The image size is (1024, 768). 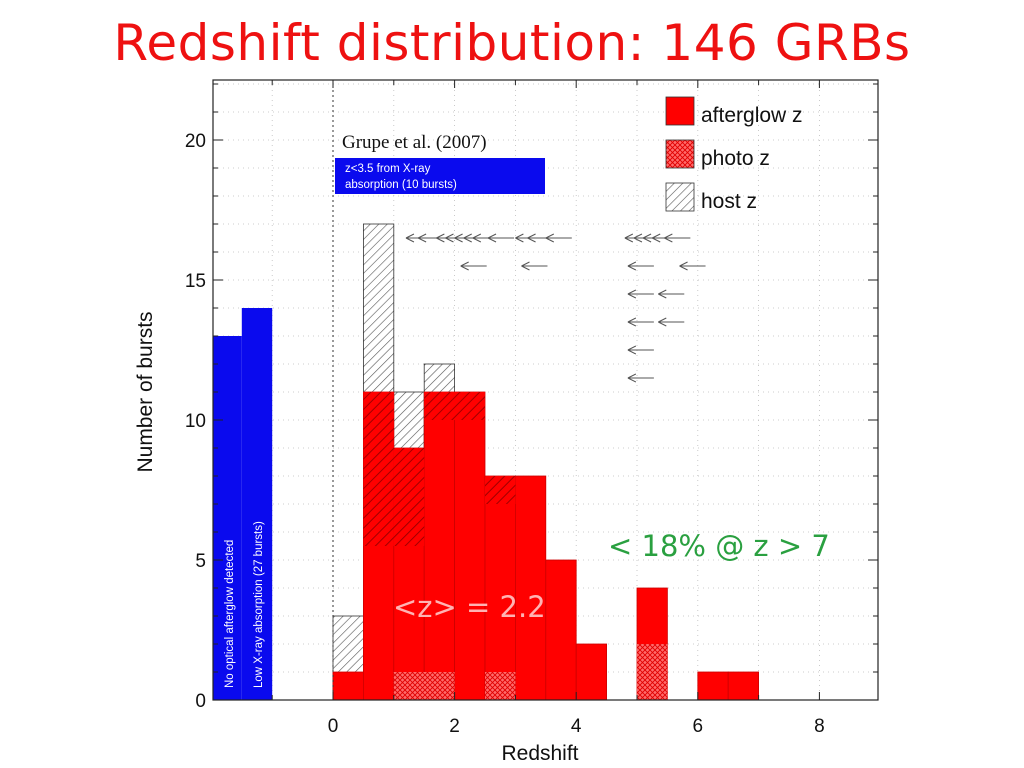 What do you see at coordinates (401, 185) in the screenshot?
I see `xray-box-line2: absorption (10 bursts)` at bounding box center [401, 185].